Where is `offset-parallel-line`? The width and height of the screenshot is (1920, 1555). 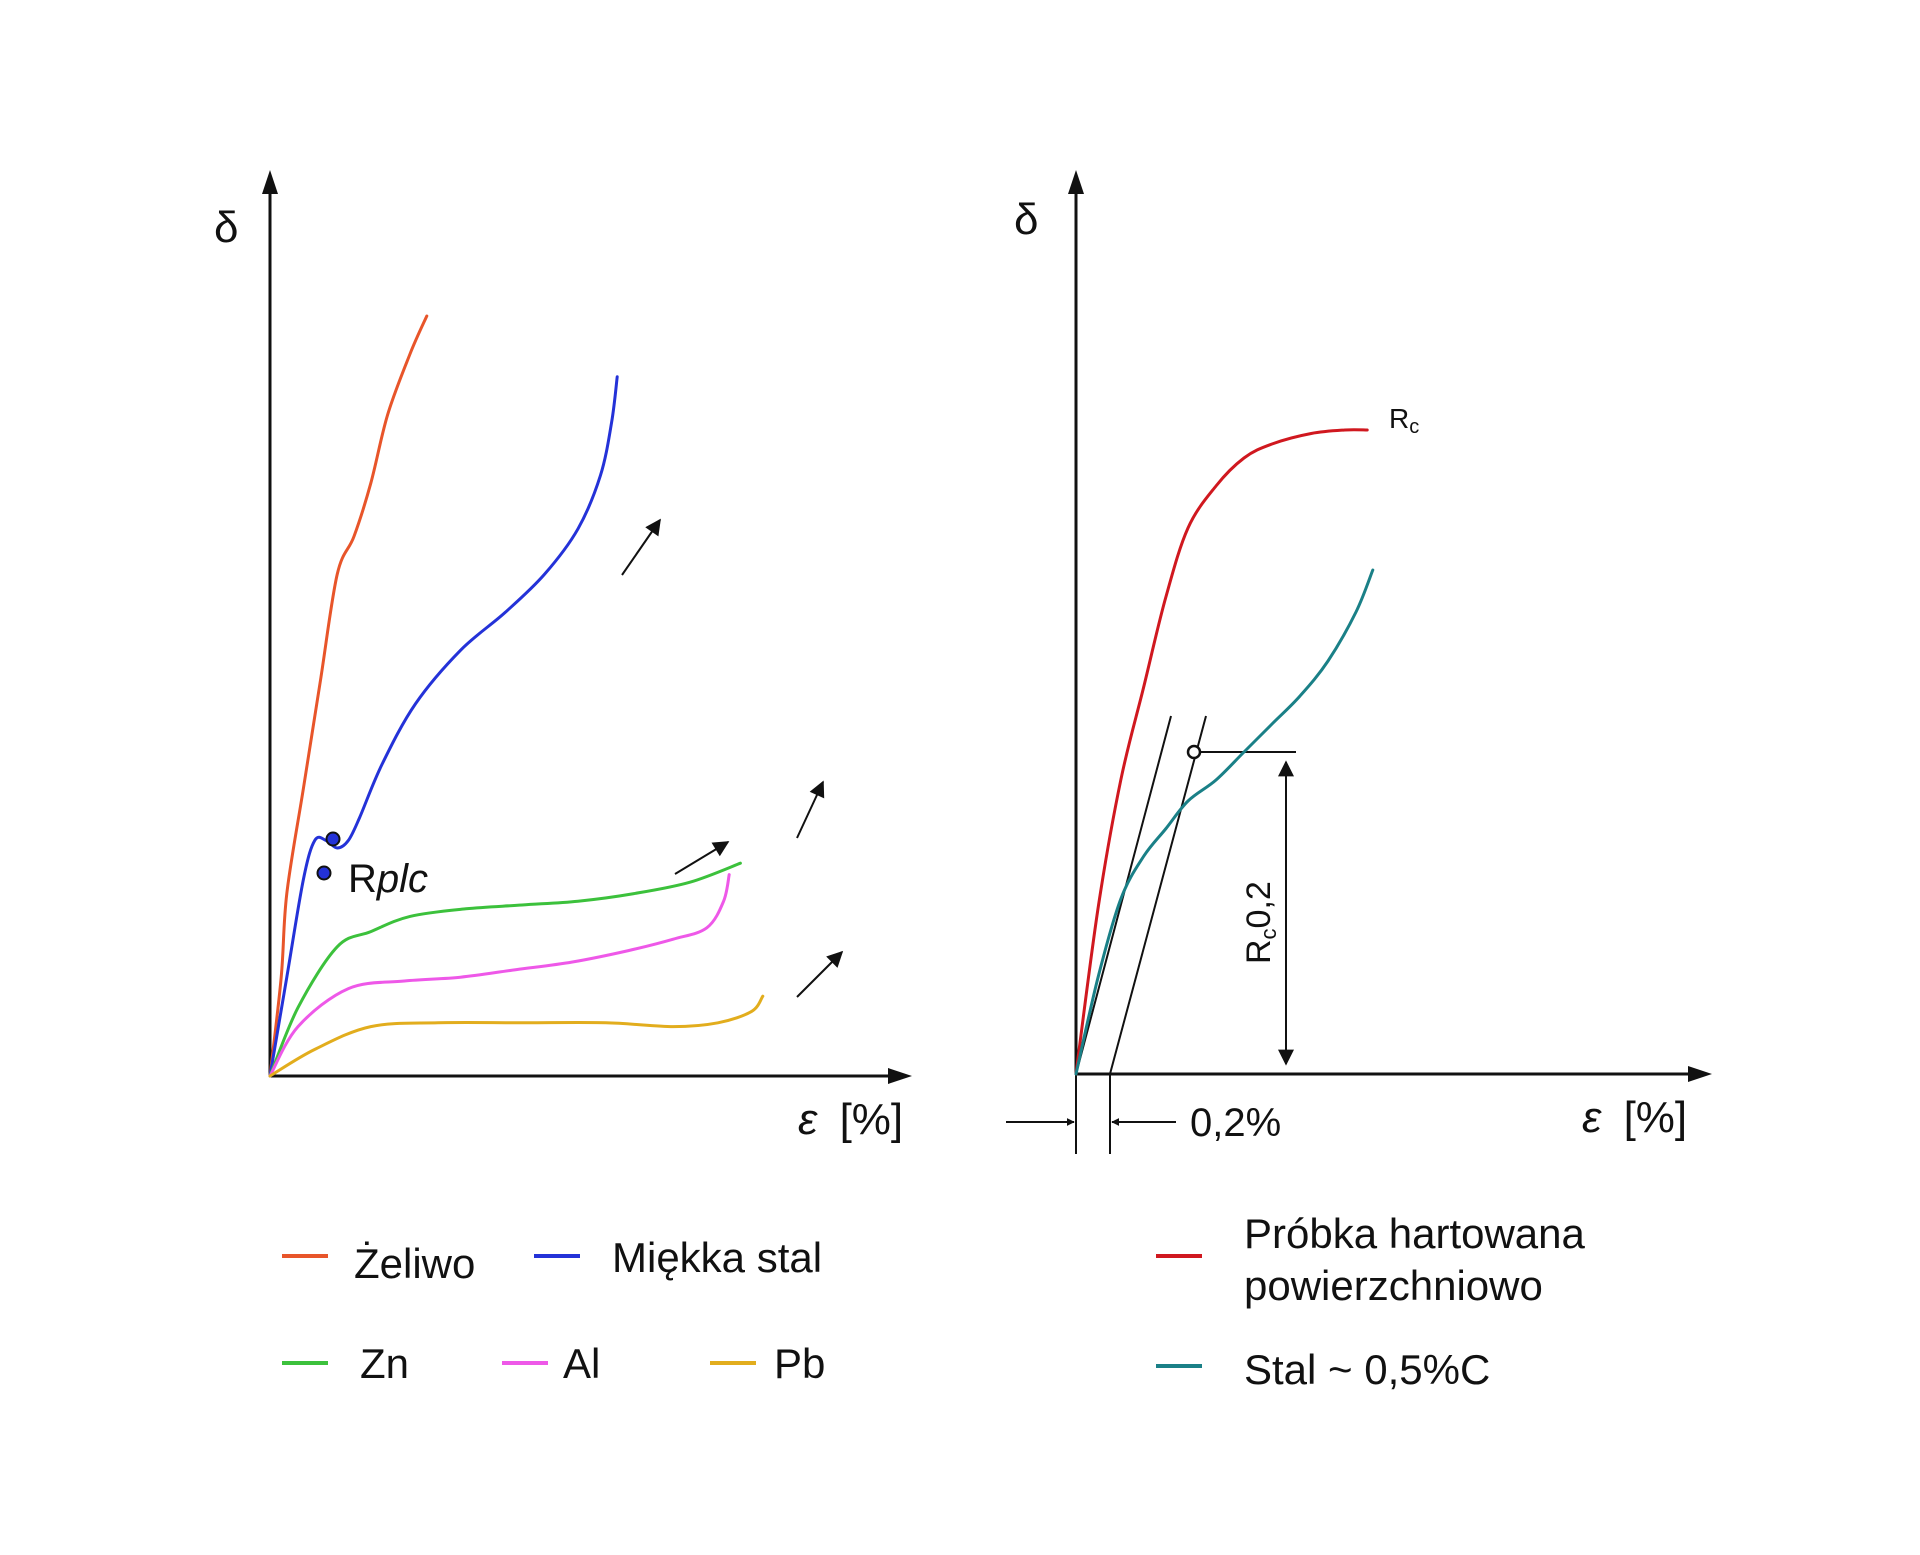
offset-parallel-line is located at coordinates (1158, 895).